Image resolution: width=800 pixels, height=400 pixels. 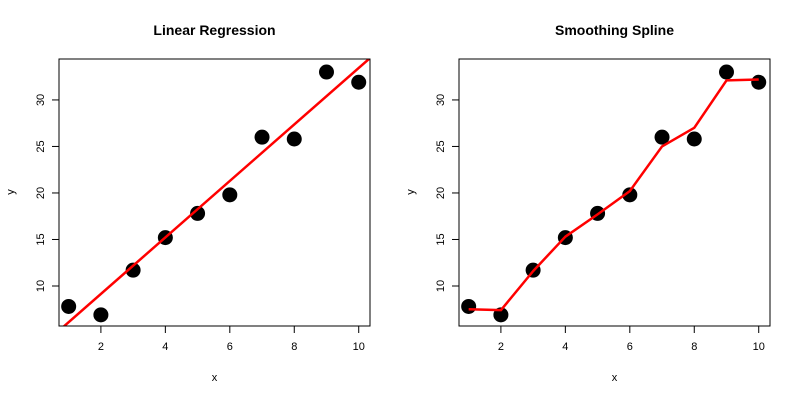 I want to click on chart-title: Smoothing Spline, so click(x=614, y=30).